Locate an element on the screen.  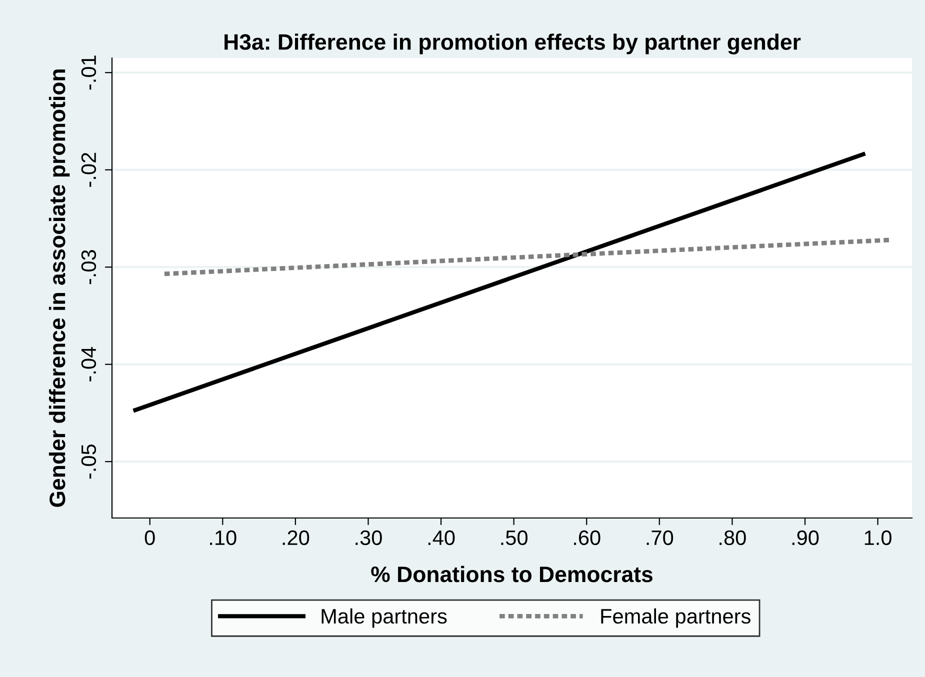
x-axis-title: % Donations to Democrats is located at coordinates (511, 574).